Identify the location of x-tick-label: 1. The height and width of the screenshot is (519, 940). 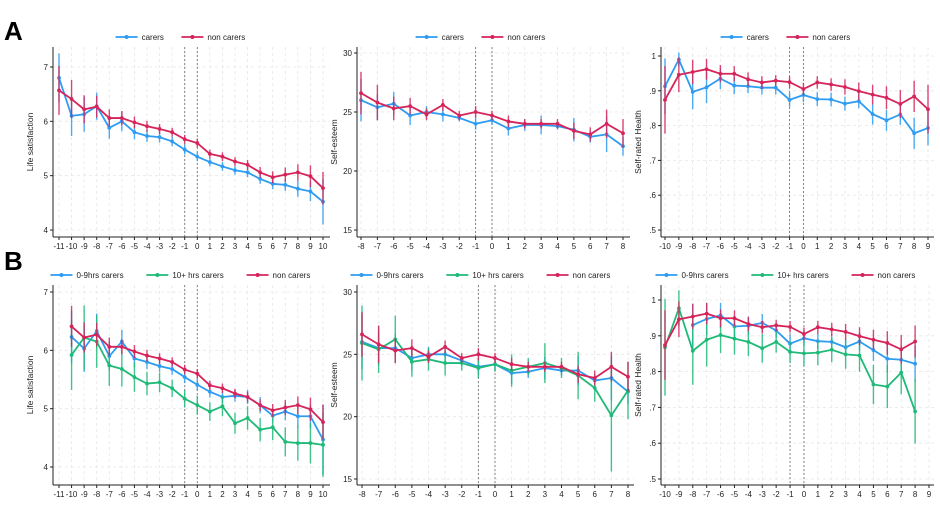
(817, 246).